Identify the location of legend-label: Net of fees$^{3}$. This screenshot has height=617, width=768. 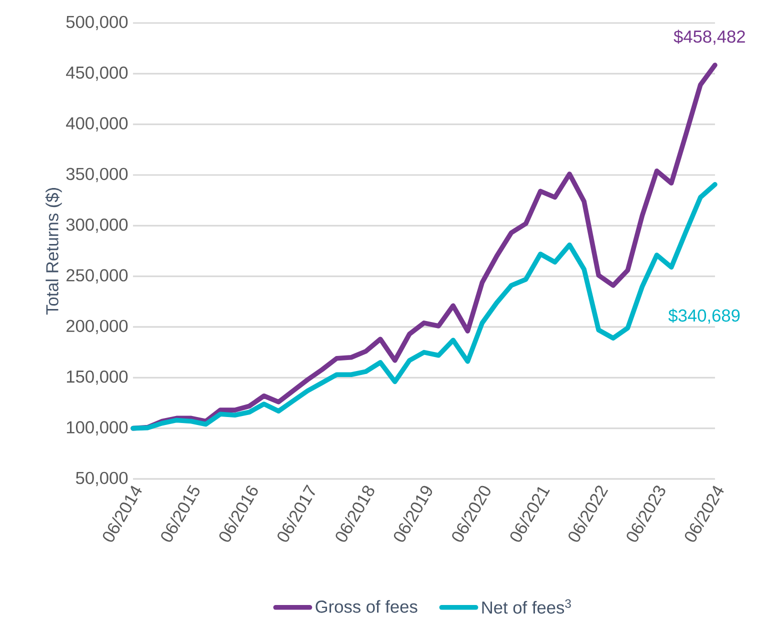
(526, 606).